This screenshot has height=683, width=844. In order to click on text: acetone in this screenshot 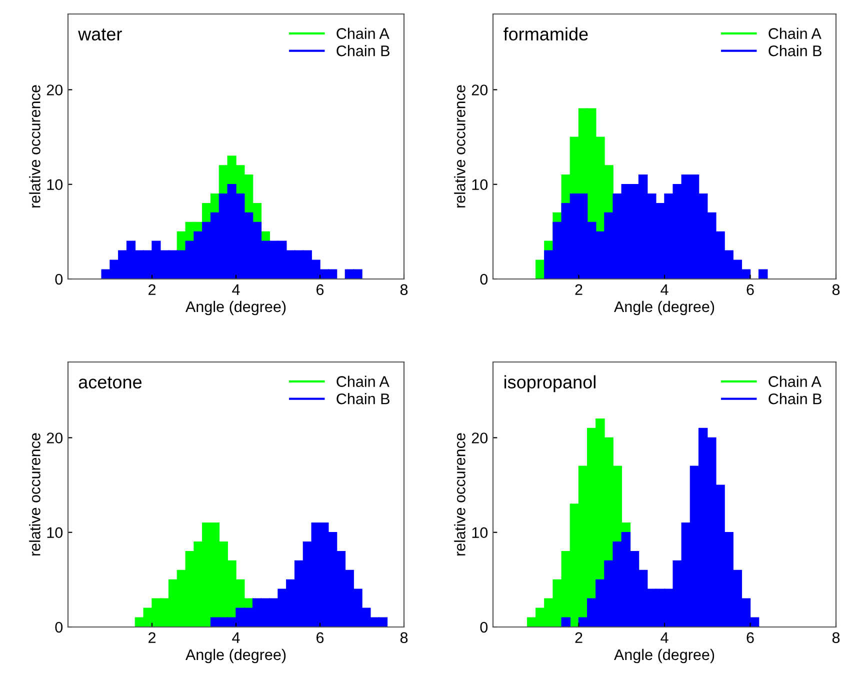, I will do `click(110, 382)`.